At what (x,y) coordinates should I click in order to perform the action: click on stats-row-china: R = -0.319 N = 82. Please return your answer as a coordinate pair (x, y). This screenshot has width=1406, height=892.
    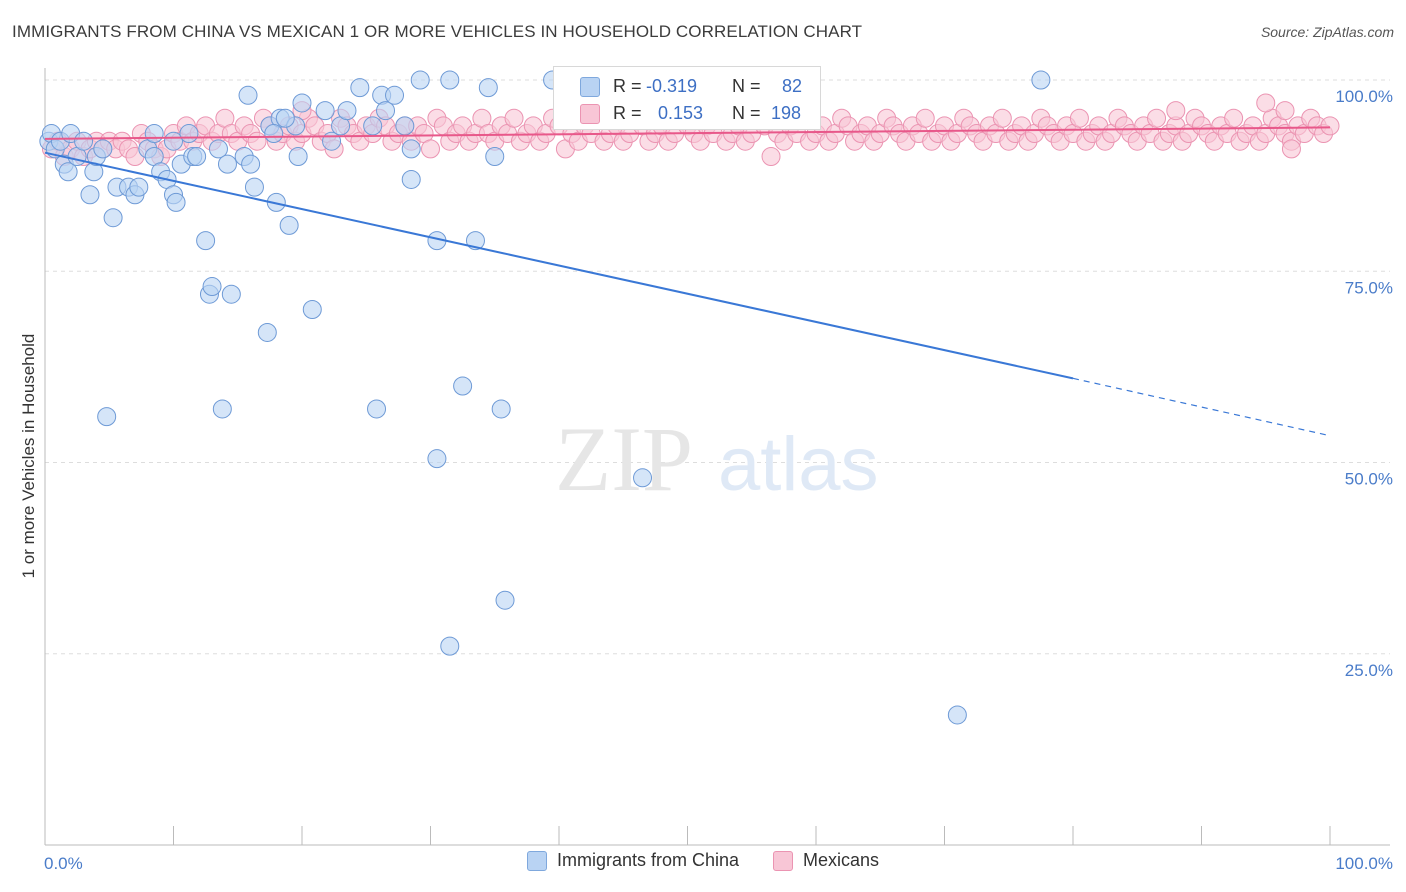
    Looking at the image, I should click on (688, 87).